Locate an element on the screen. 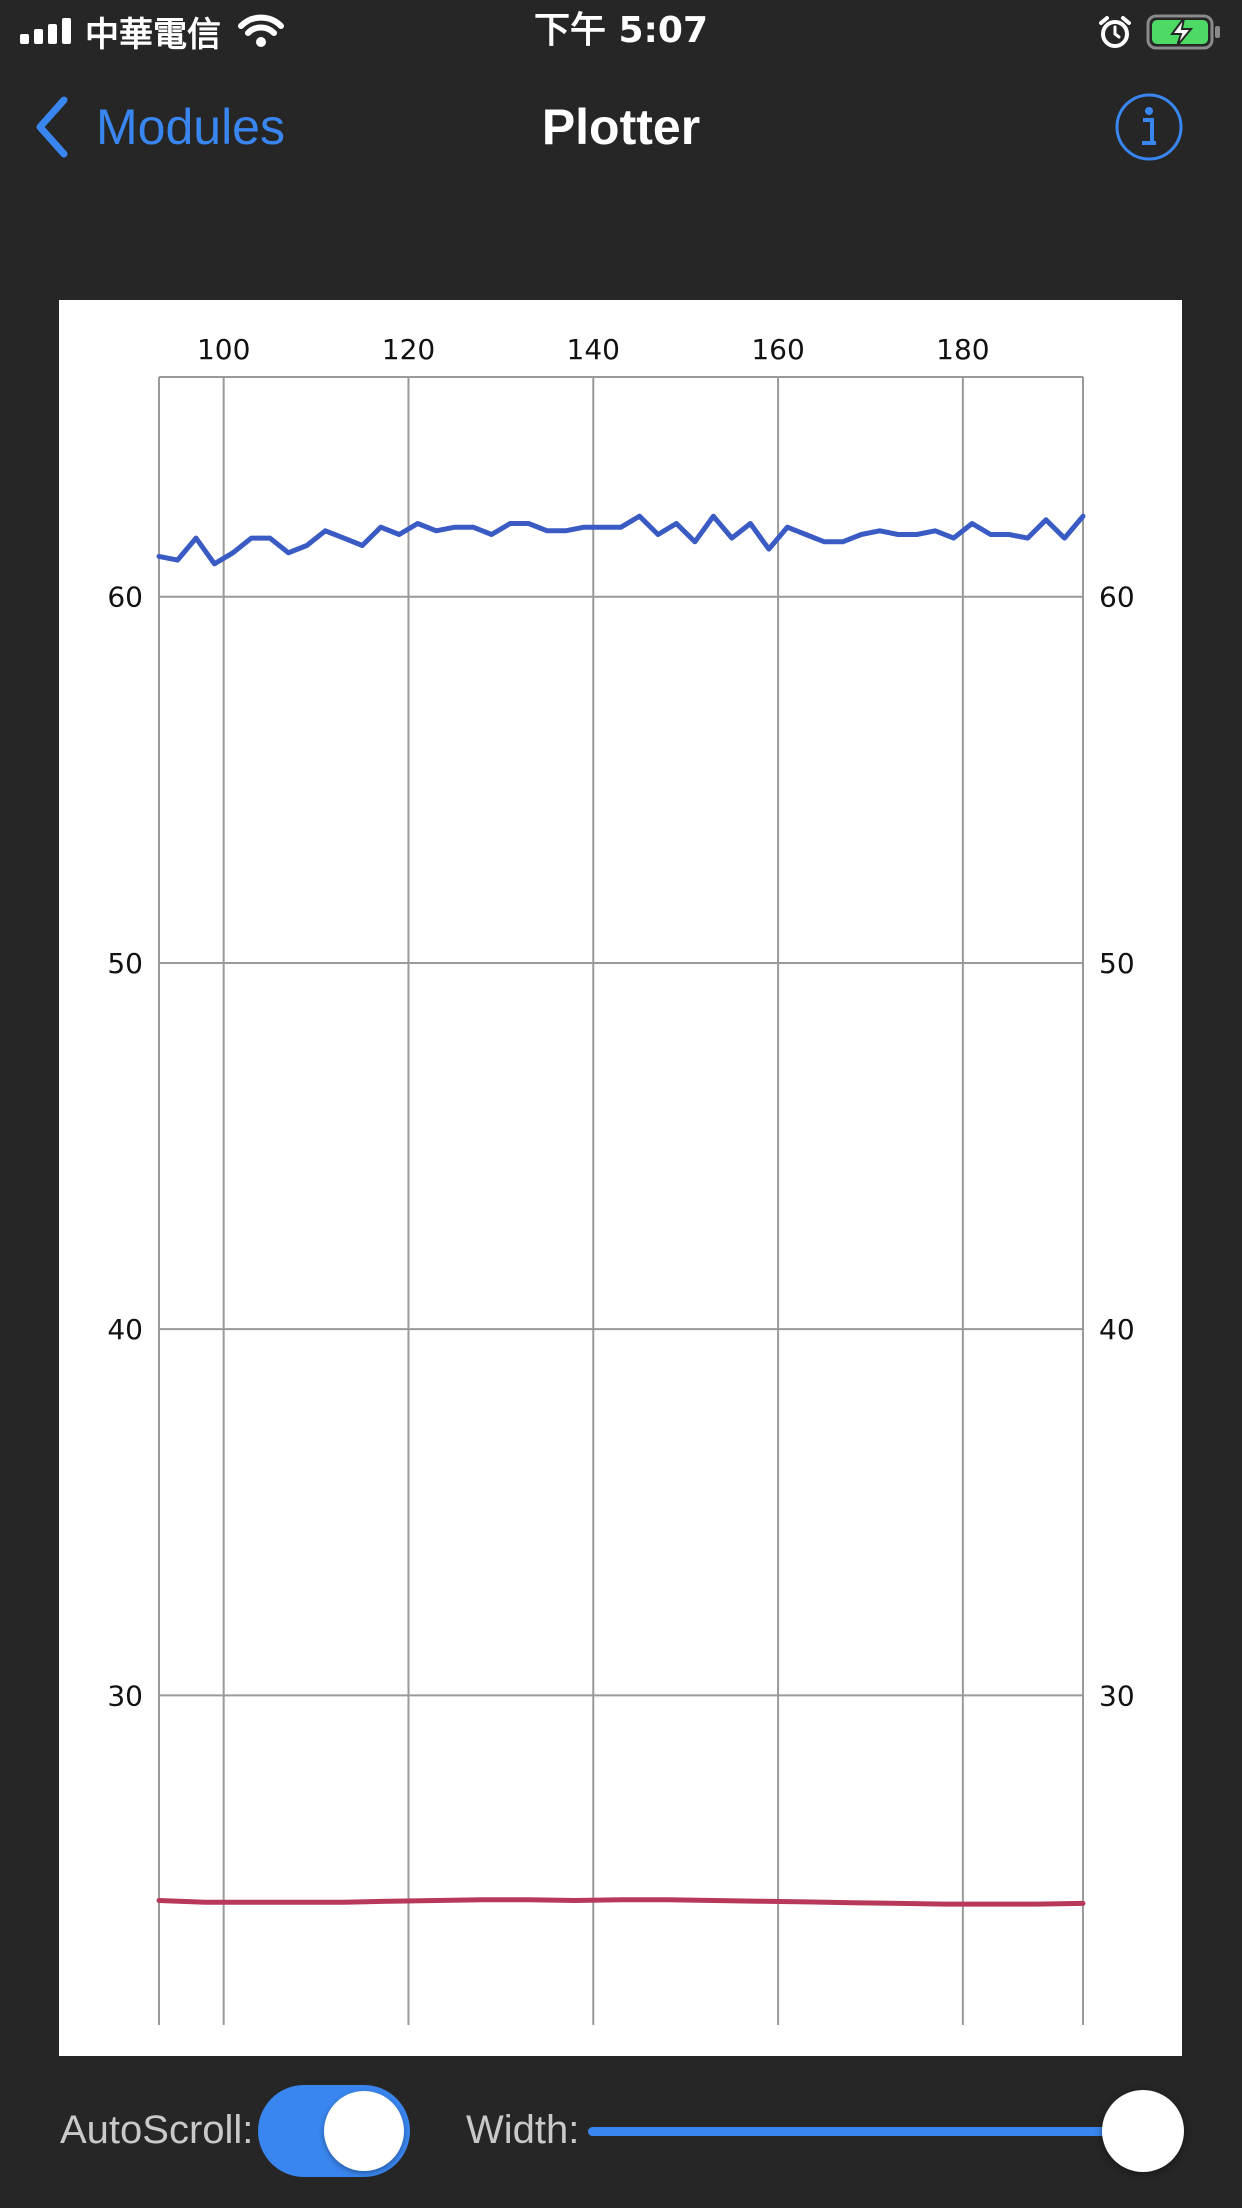 This screenshot has width=1242, height=2208. carrier-name: 中華電信 is located at coordinates (153, 34).